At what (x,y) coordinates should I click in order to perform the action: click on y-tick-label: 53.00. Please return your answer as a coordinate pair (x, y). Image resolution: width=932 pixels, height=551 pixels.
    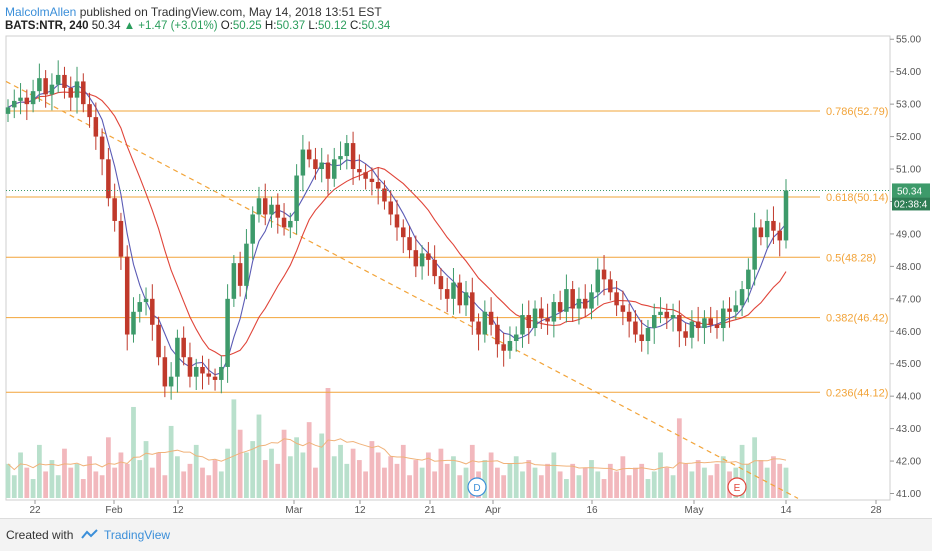
    Looking at the image, I should click on (908, 105).